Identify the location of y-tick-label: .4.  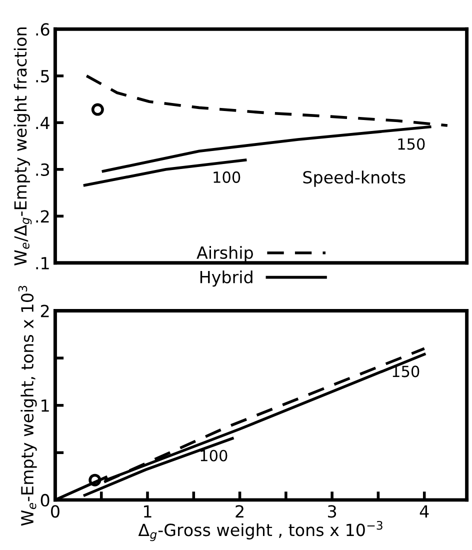
(43, 122).